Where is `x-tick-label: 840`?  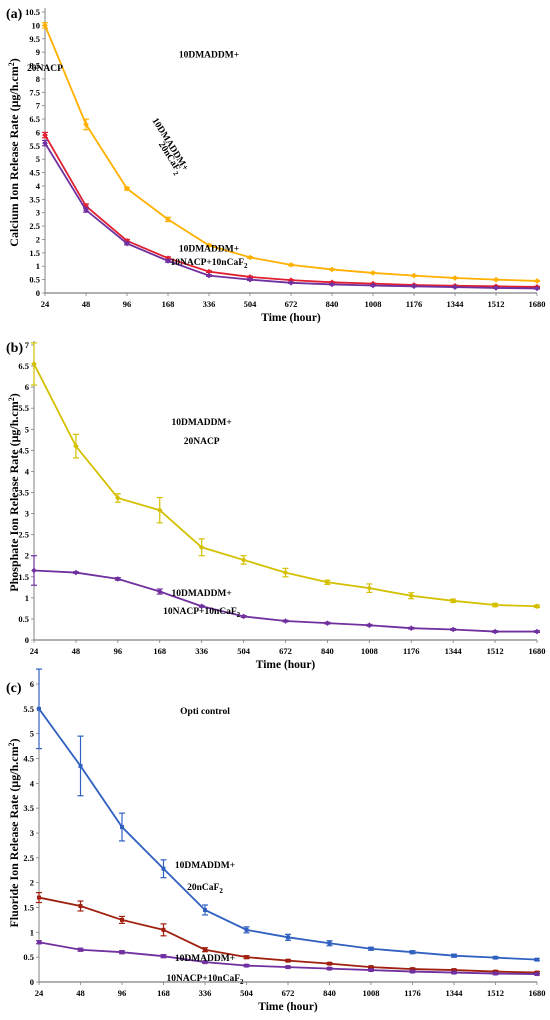 x-tick-label: 840 is located at coordinates (329, 993).